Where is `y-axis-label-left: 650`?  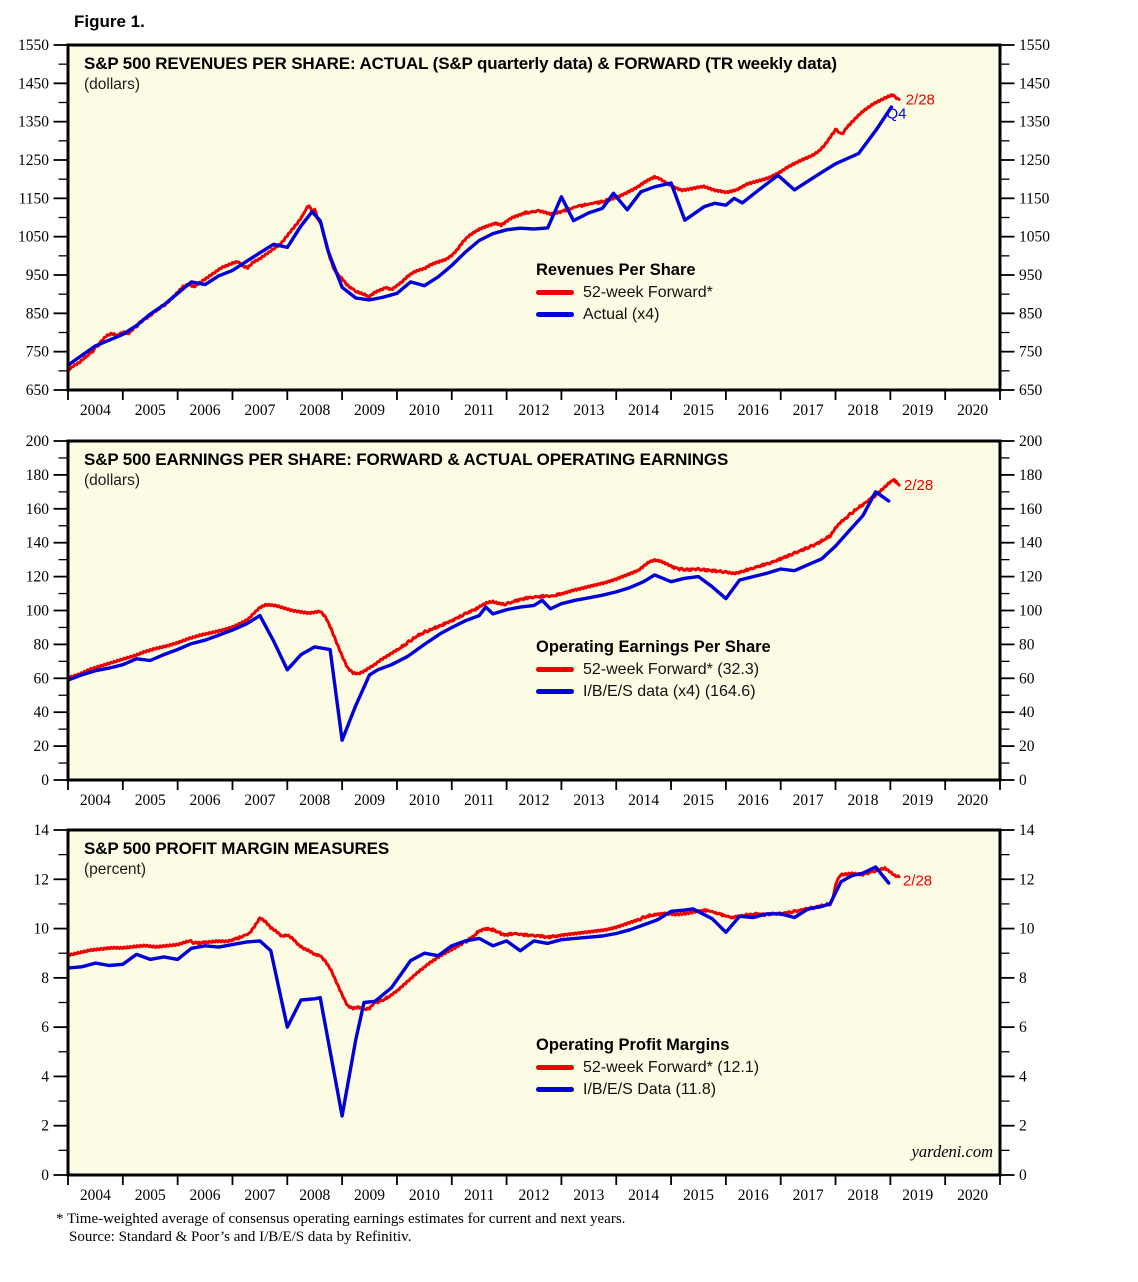
y-axis-label-left: 650 is located at coordinates (38, 390).